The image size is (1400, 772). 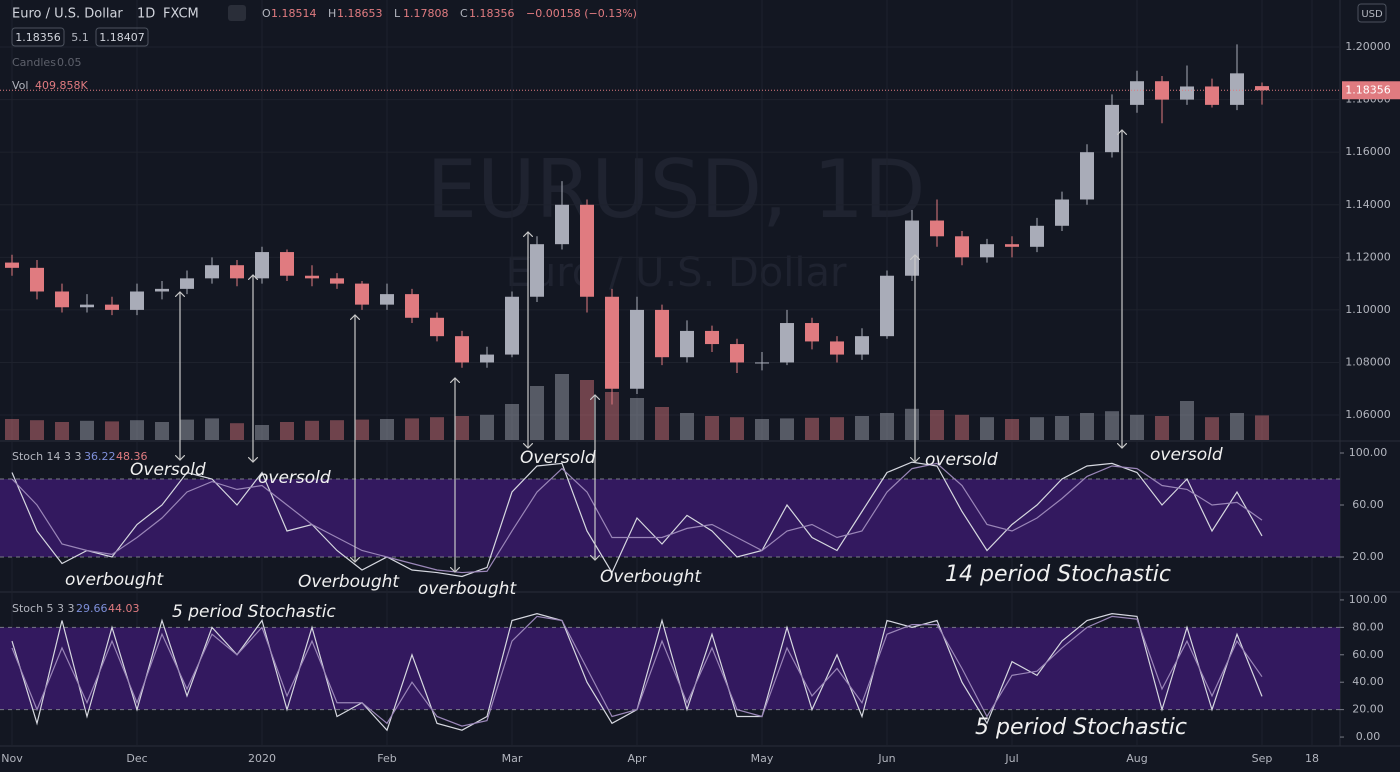 I want to click on bid-box, so click(x=38, y=37).